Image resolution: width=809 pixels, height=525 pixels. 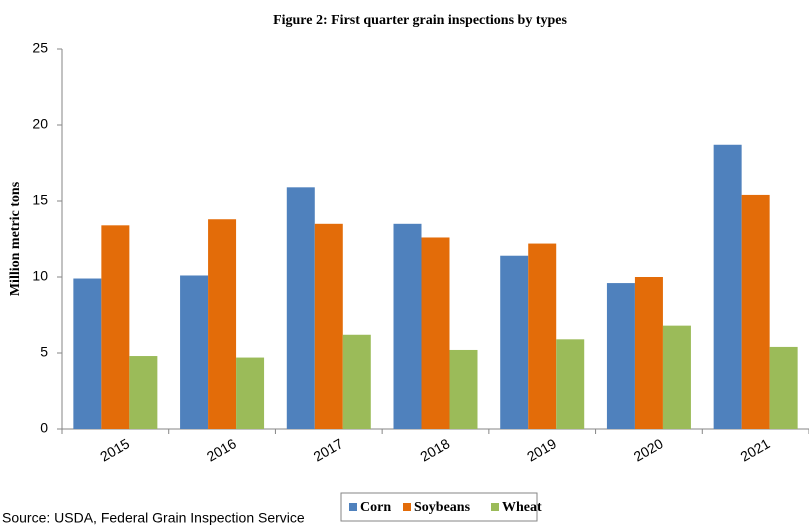 What do you see at coordinates (40, 200) in the screenshot?
I see `y-tick-label: 15` at bounding box center [40, 200].